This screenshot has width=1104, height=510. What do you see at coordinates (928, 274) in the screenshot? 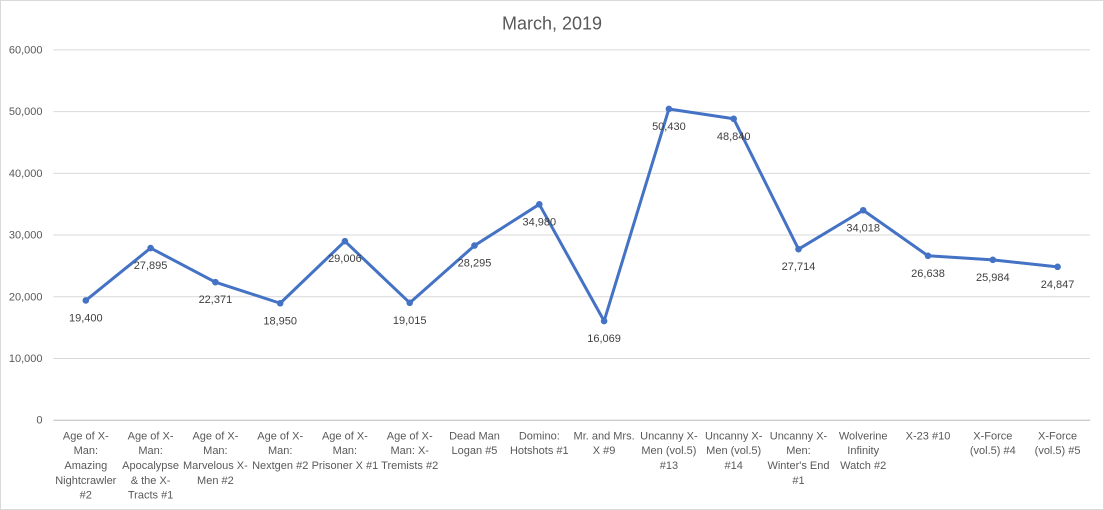
I see `svg-text: 26,638` at bounding box center [928, 274].